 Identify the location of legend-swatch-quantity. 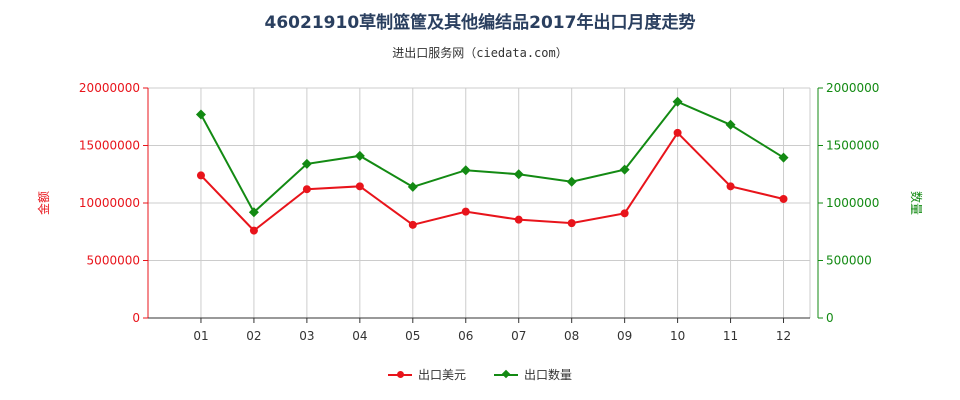
(506, 375).